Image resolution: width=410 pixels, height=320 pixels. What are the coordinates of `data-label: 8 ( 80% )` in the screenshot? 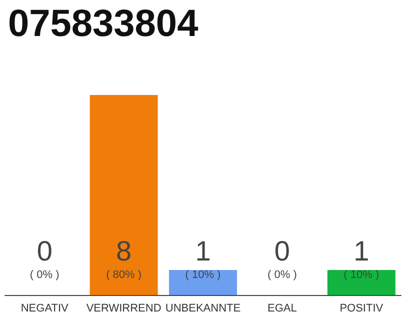 It's located at (124, 258).